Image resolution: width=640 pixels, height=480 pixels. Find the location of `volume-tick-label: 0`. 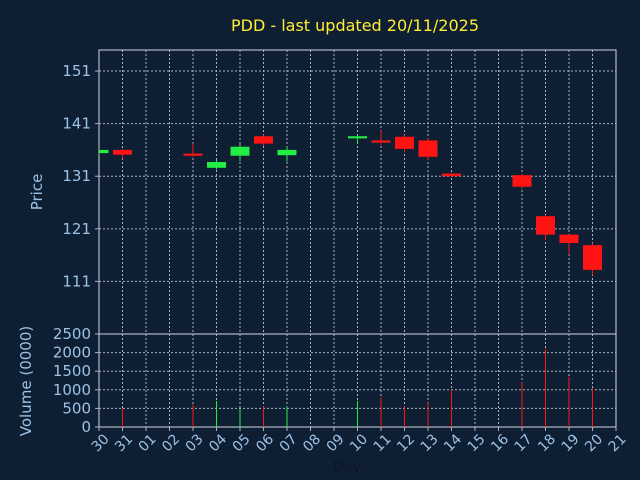

volume-tick-label: 0 is located at coordinates (86, 427).